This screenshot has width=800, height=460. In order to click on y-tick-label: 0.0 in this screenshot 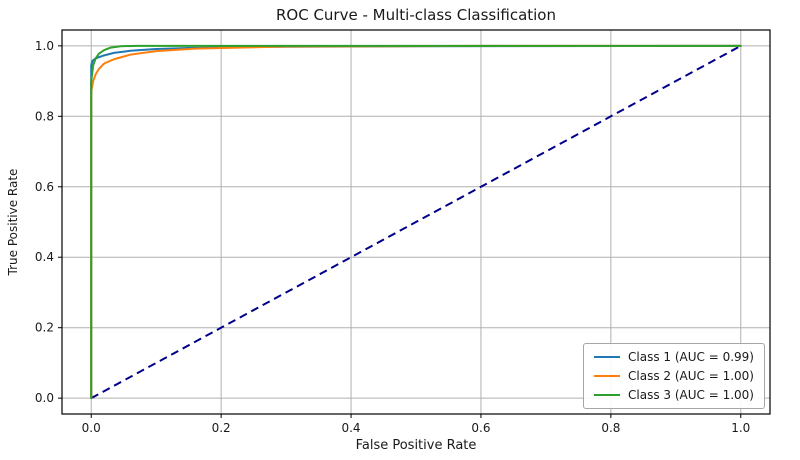, I will do `click(44, 398)`.